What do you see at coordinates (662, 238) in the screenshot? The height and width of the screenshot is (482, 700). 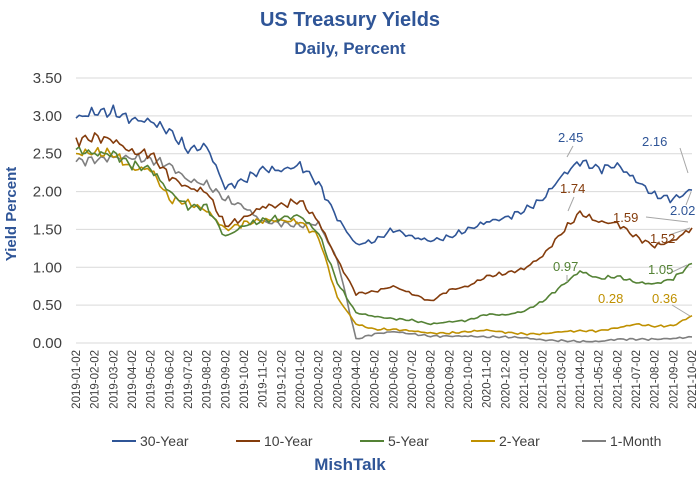 I see `annotation-label: 1.52` at bounding box center [662, 238].